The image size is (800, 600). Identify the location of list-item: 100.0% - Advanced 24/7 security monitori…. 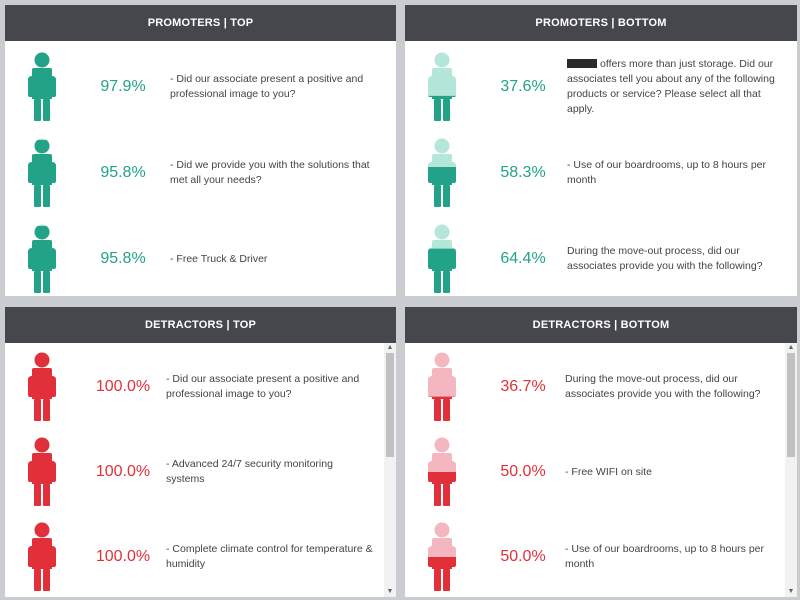
(200, 479).